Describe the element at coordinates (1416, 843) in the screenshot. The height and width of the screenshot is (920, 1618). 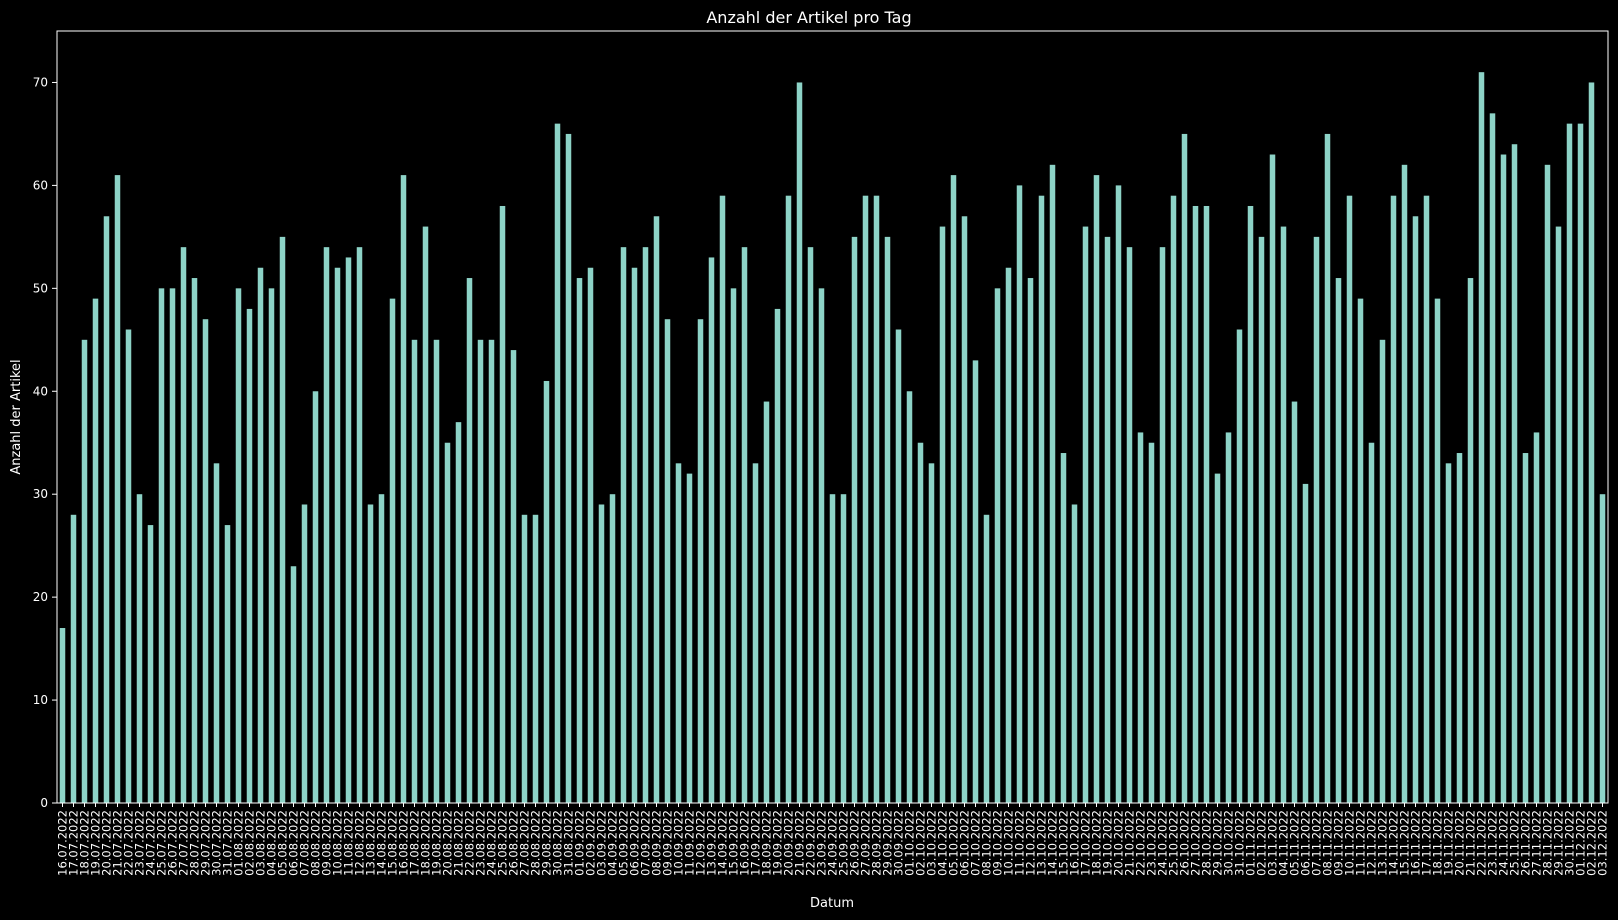
I see `x-tick-label: 16.11.2022` at that location.